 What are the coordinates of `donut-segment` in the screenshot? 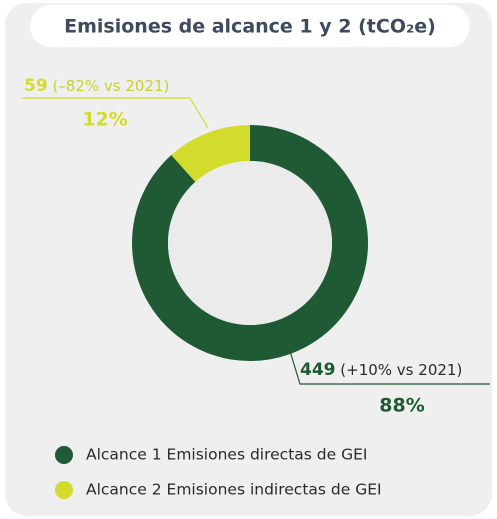 It's located at (210, 153).